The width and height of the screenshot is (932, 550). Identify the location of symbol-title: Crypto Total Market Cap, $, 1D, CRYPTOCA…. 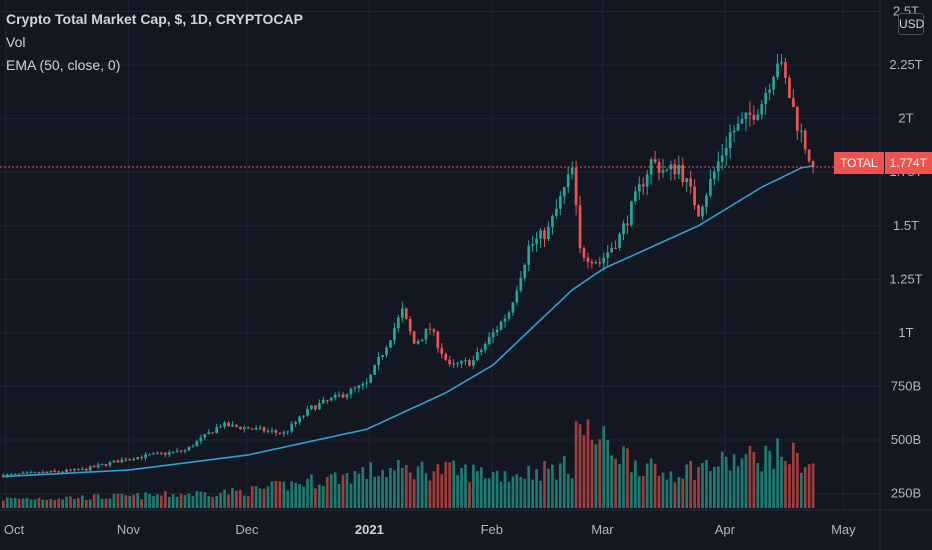
(154, 19).